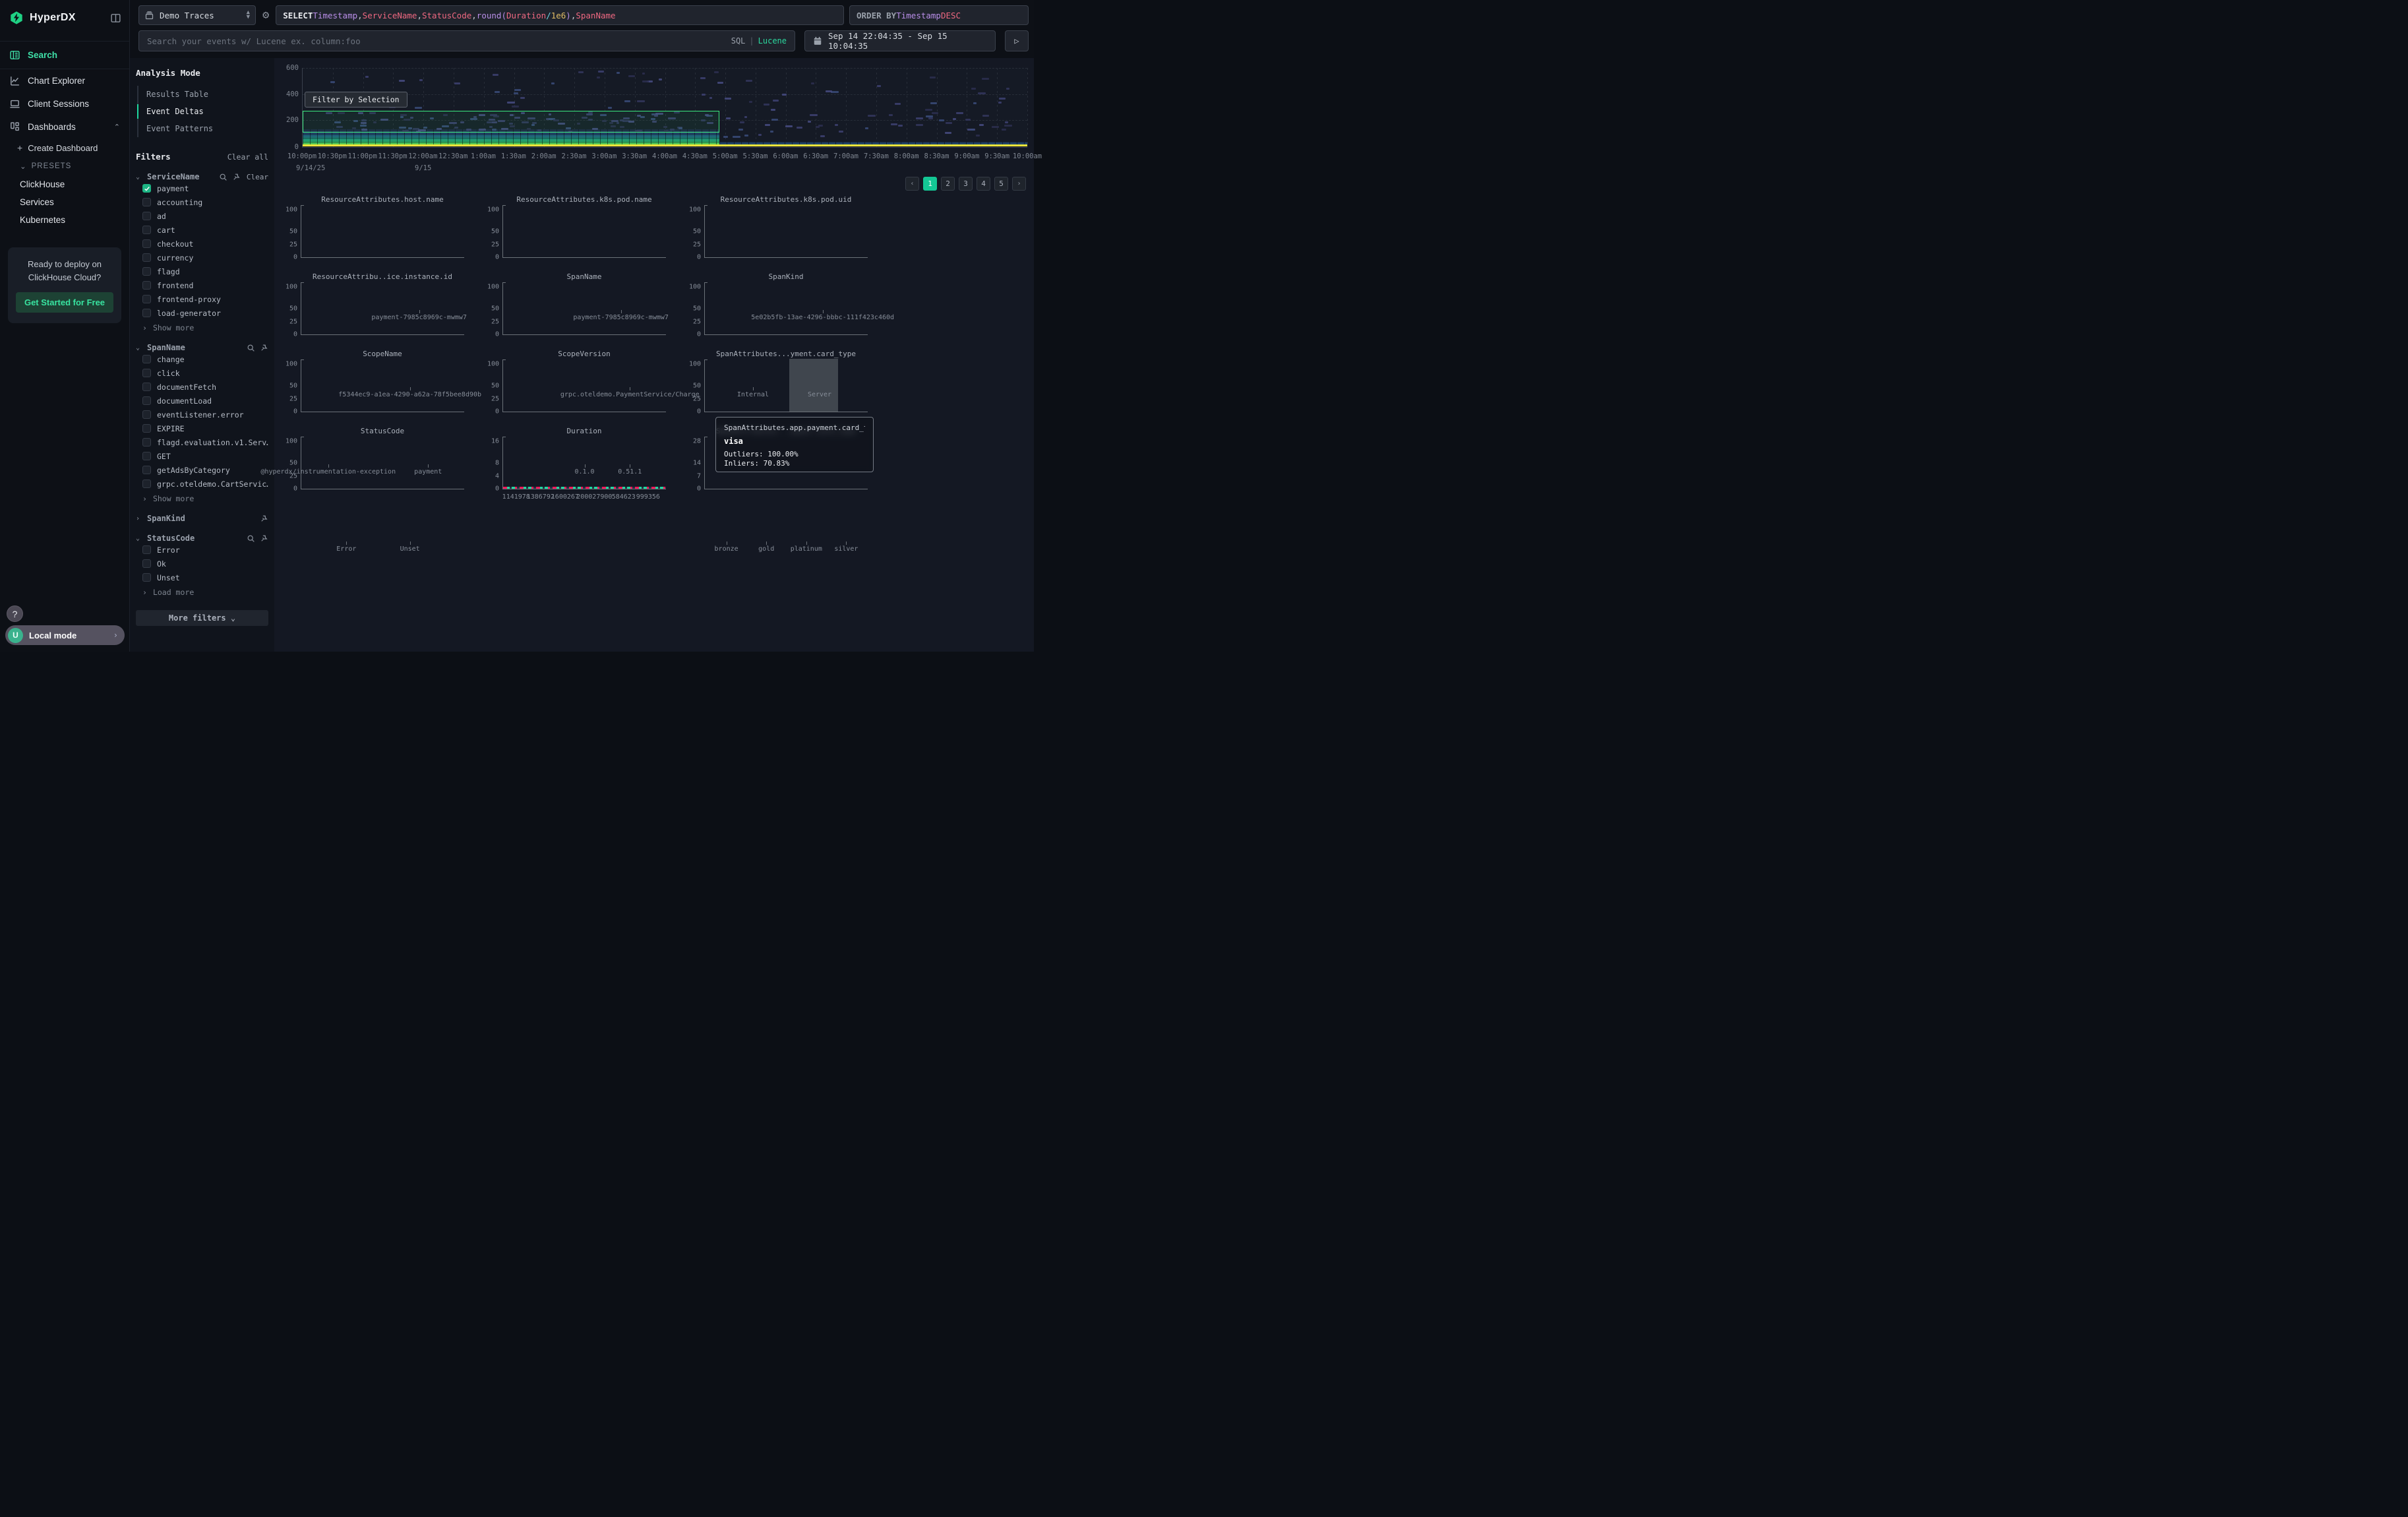 This screenshot has height=1517, width=2408. What do you see at coordinates (43, 220) in the screenshot?
I see `sidebar-preset-kubernetes: Kubernetes` at bounding box center [43, 220].